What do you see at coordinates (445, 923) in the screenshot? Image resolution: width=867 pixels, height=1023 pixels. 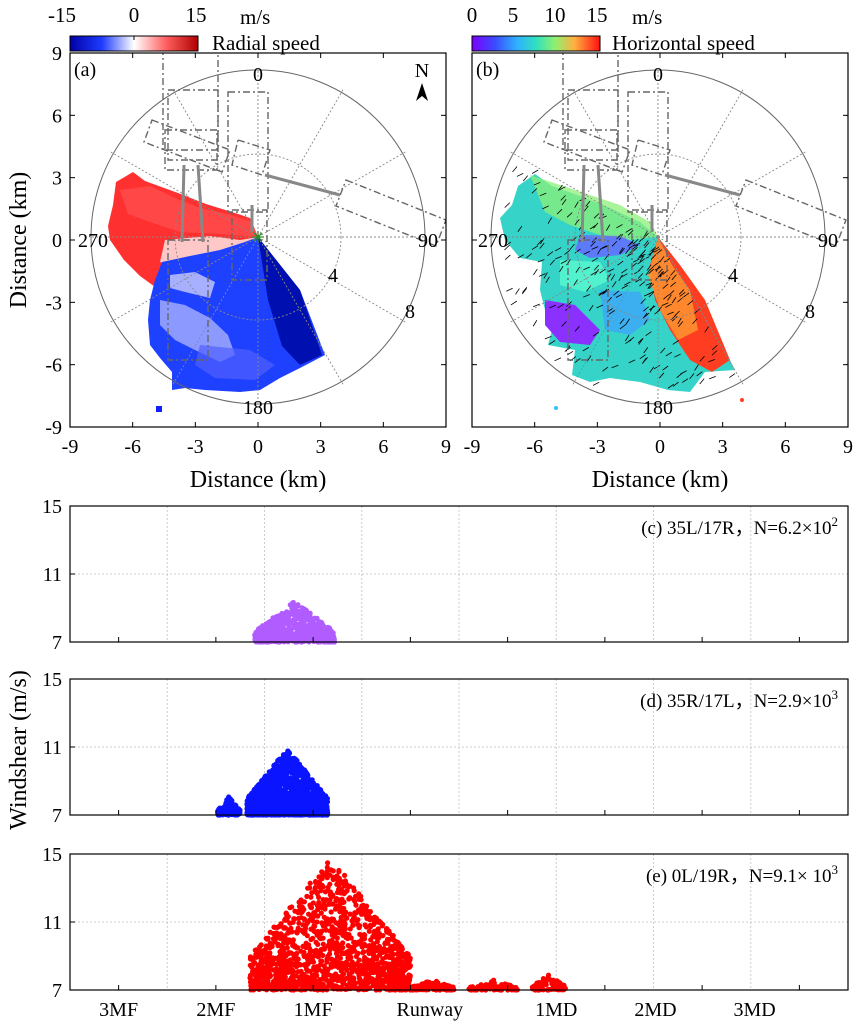 I see `panel-e: 15 11 7 (e) 0L/19R，N=9.1× 103` at bounding box center [445, 923].